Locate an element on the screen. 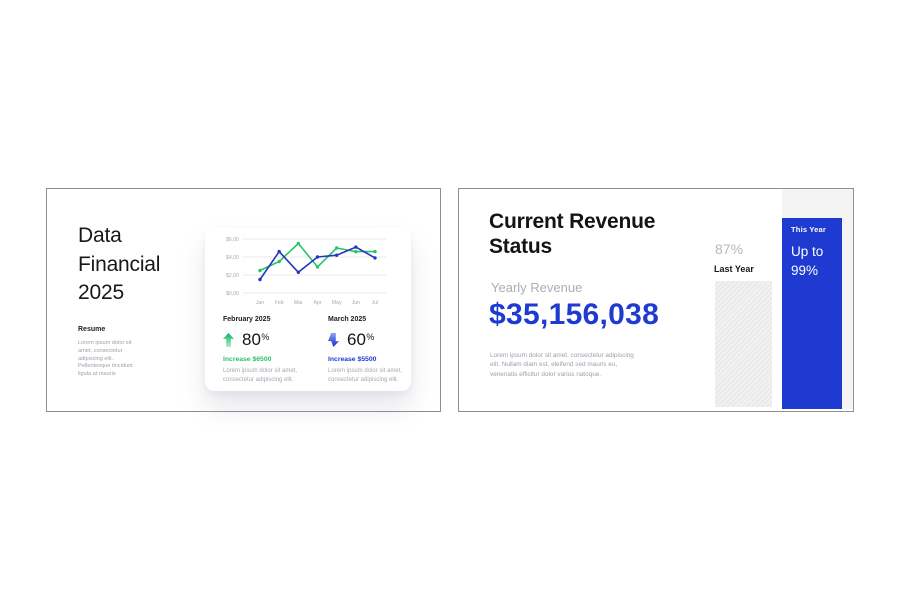 The width and height of the screenshot is (900, 600). slide-title-line: Data is located at coordinates (100, 235).